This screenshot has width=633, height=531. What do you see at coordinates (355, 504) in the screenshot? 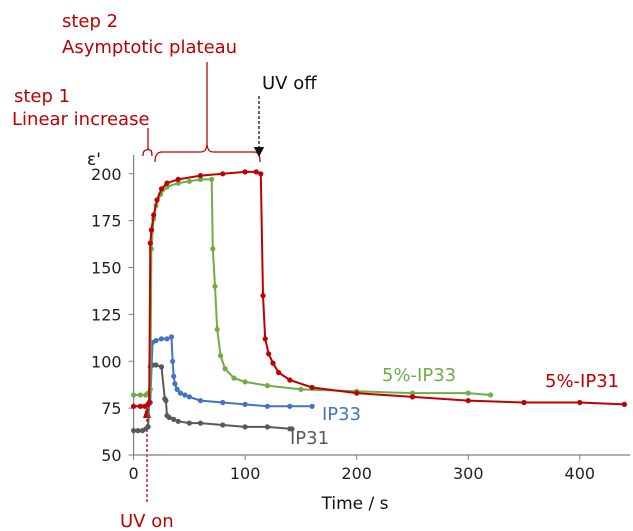
I see `x-axis-title: Time / s` at bounding box center [355, 504].